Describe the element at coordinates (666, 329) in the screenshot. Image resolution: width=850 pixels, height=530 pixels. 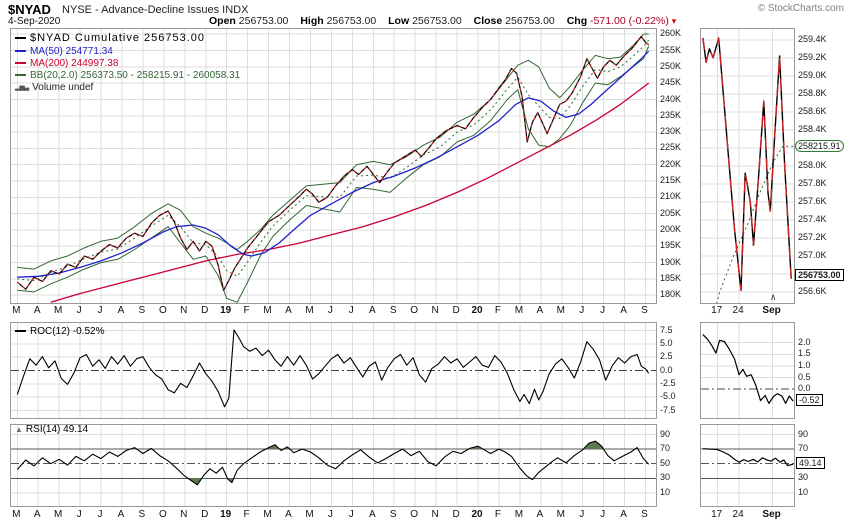
I see `axis-tick-label: 7.5` at that location.